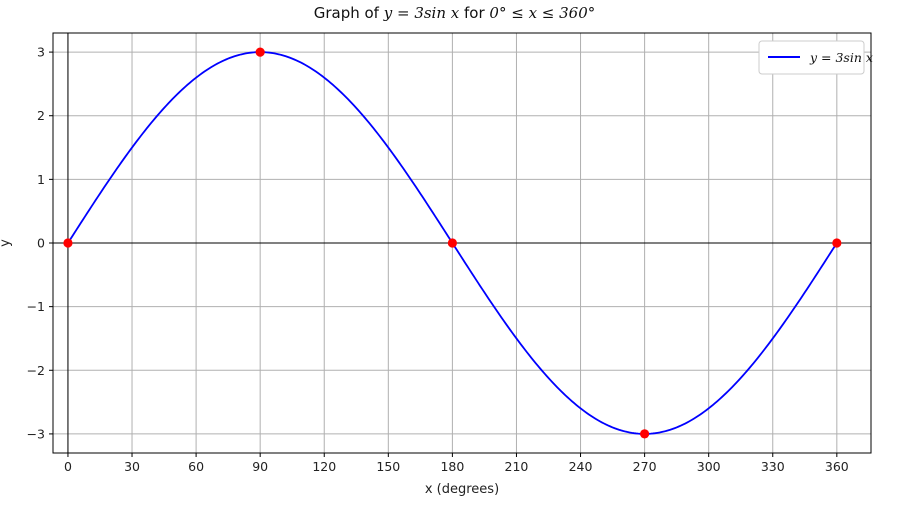 The image size is (909, 506). I want to click on x-tick-label: 90, so click(260, 466).